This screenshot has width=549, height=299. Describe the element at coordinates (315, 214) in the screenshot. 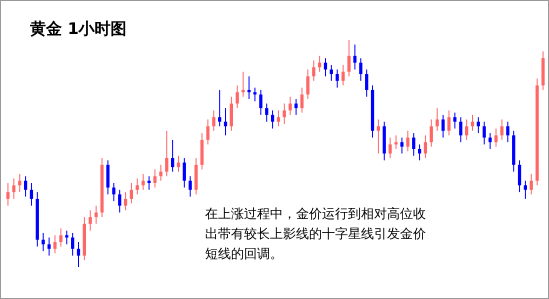

I see `annotation: 在上涨过程中，金价运行到相对高位收` at that location.